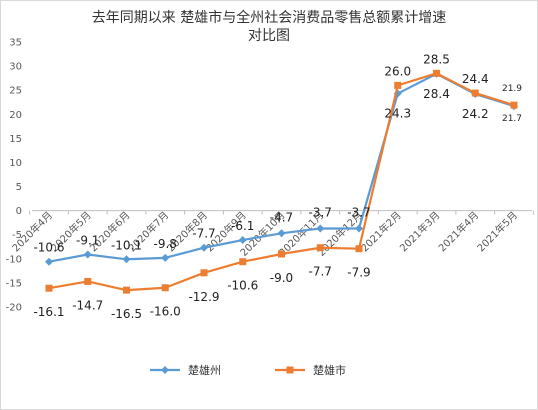 The width and height of the screenshot is (538, 410). Describe the element at coordinates (87, 305) in the screenshot. I see `data-label: -14.7` at that location.